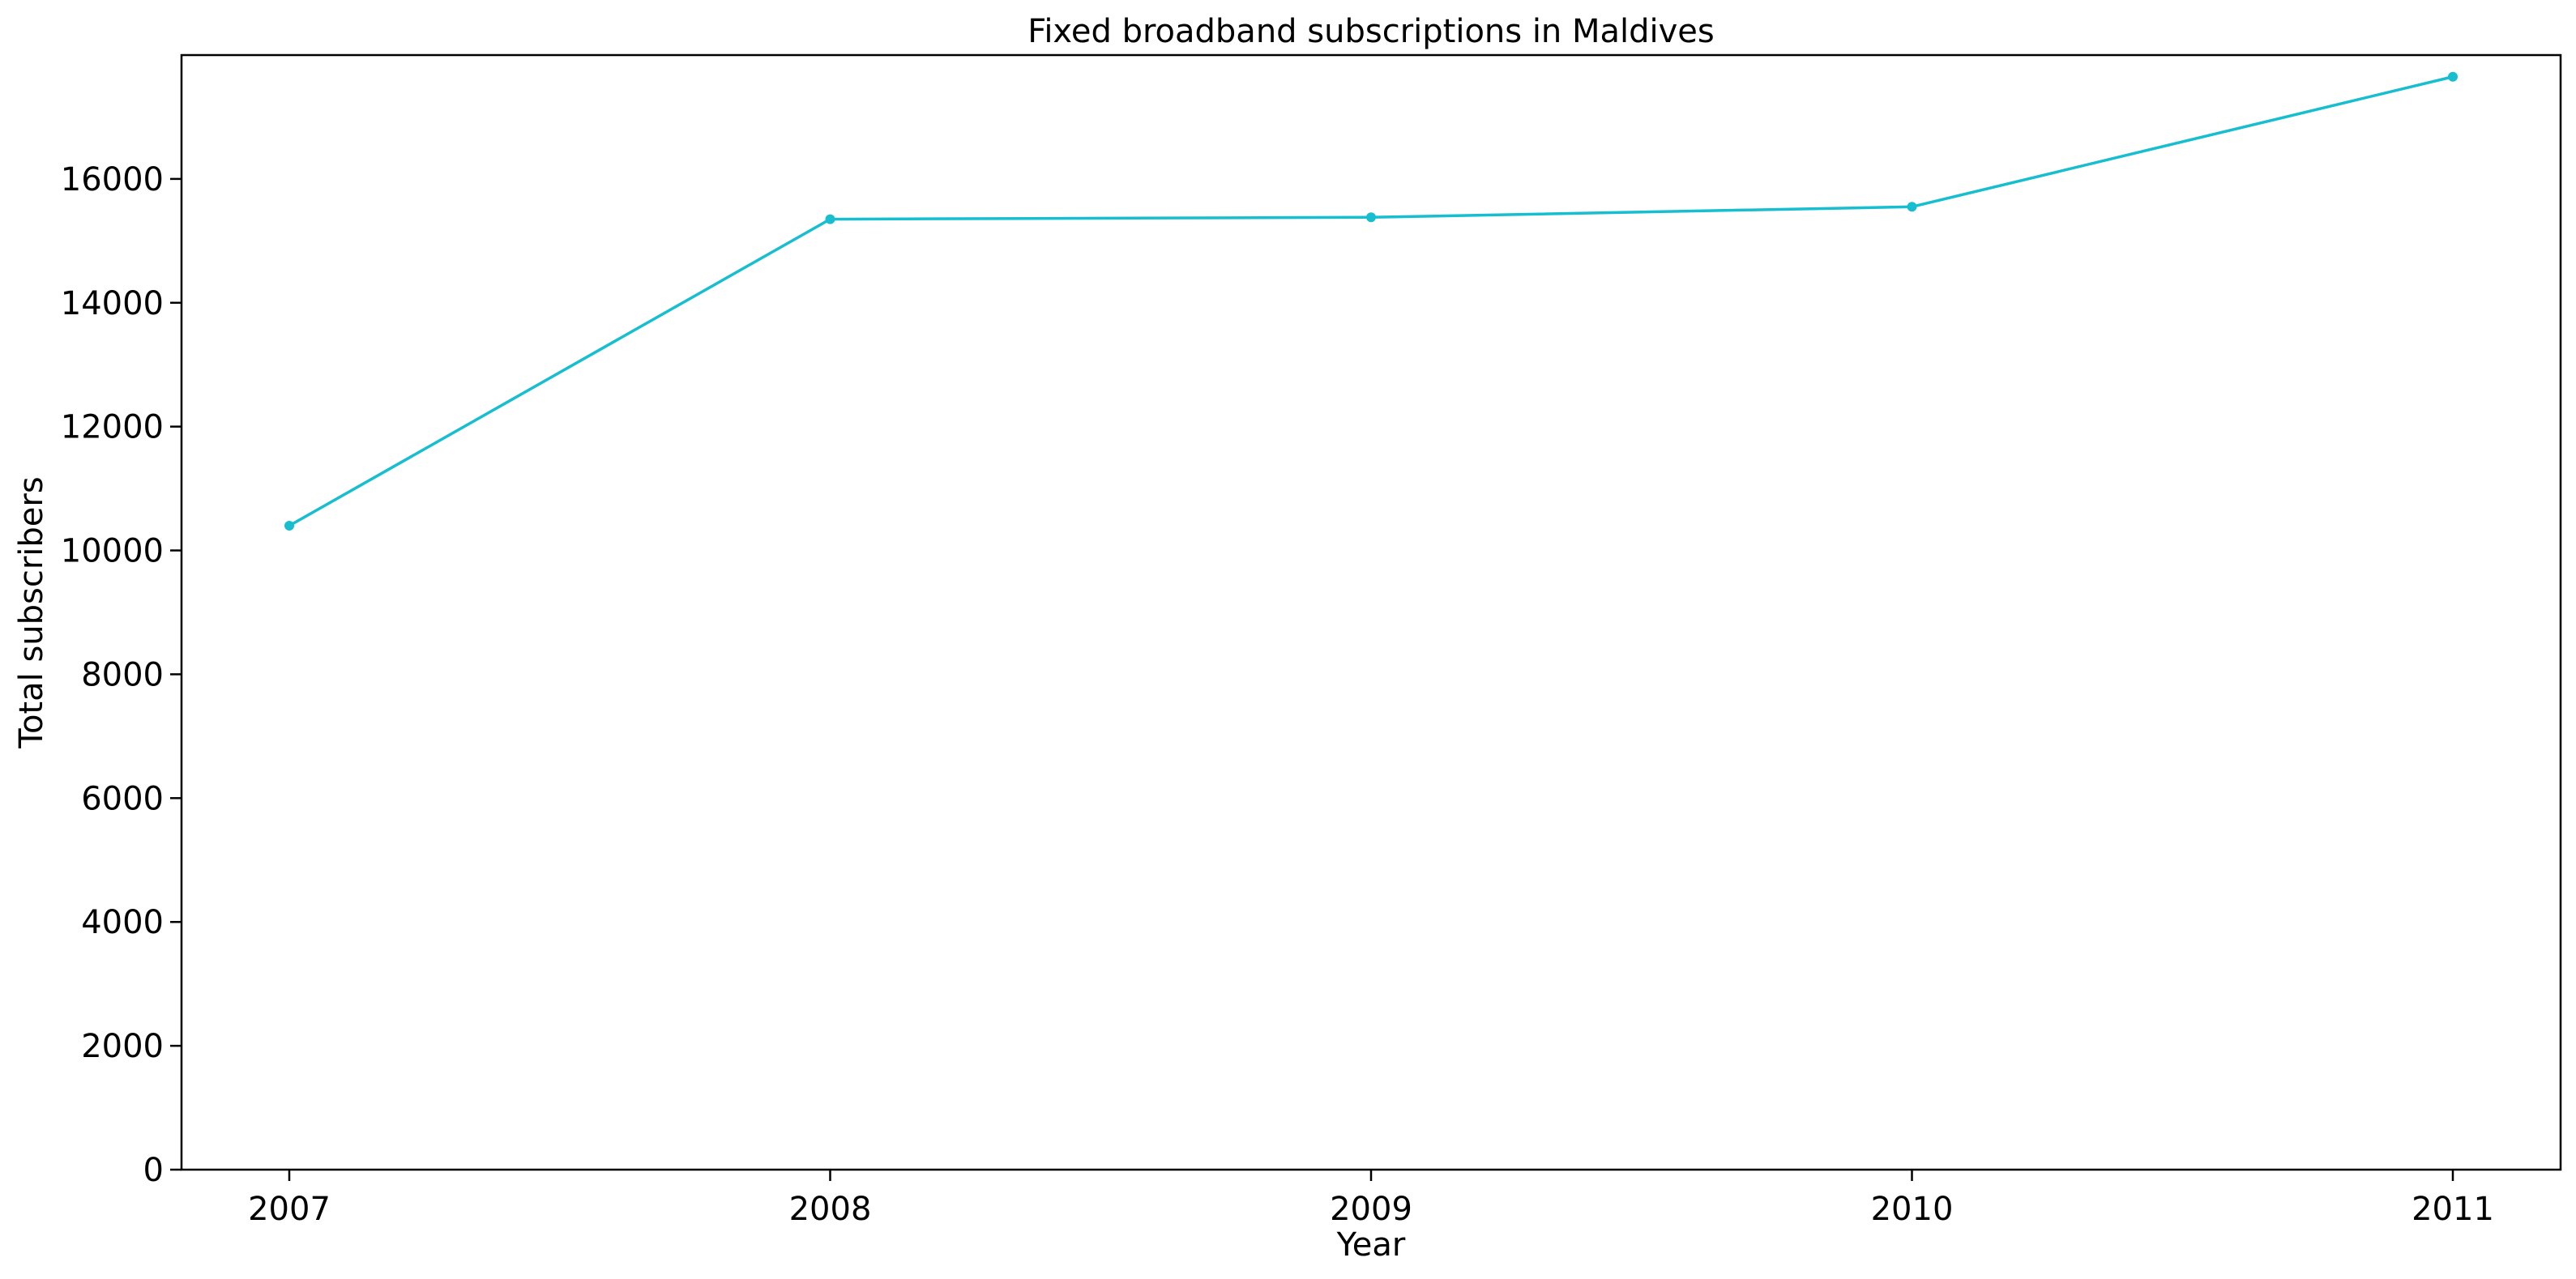 The height and width of the screenshot is (1279, 2576). I want to click on x-axis-ticks: 2007 2008 2009 2010 2011, so click(1371, 1199).